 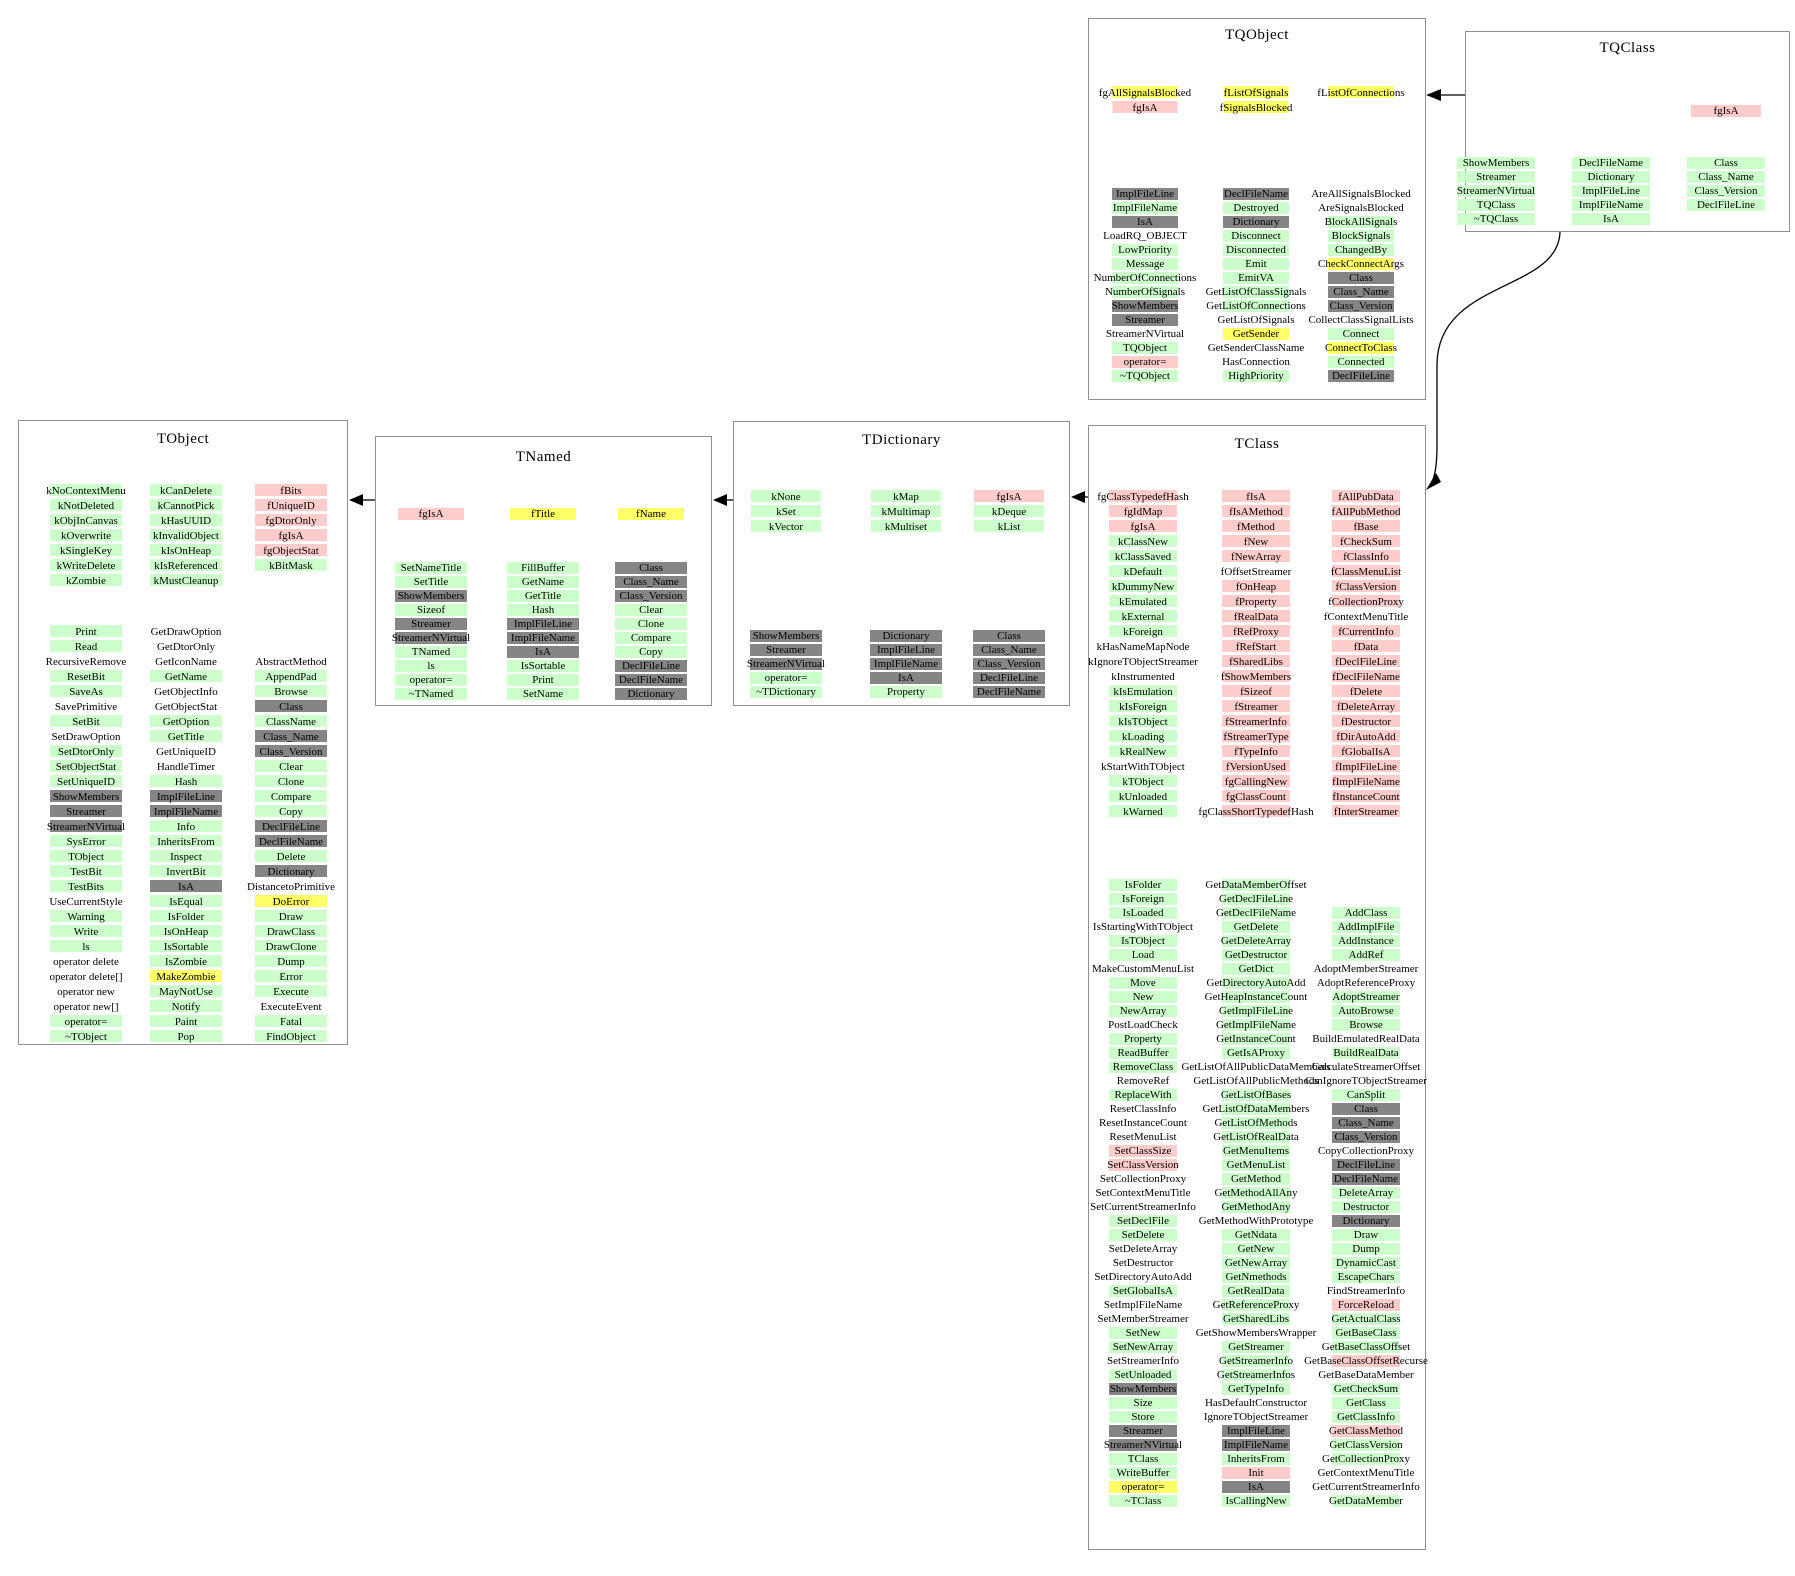 I want to click on member-cell-text: fDeleteArray, so click(x=1366, y=706).